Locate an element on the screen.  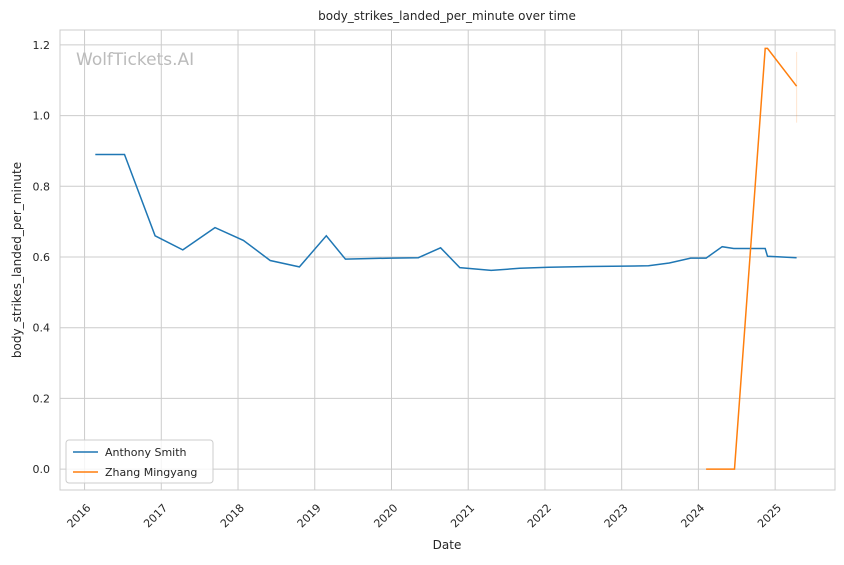
watermark: WolfTickets.AI is located at coordinates (135, 60).